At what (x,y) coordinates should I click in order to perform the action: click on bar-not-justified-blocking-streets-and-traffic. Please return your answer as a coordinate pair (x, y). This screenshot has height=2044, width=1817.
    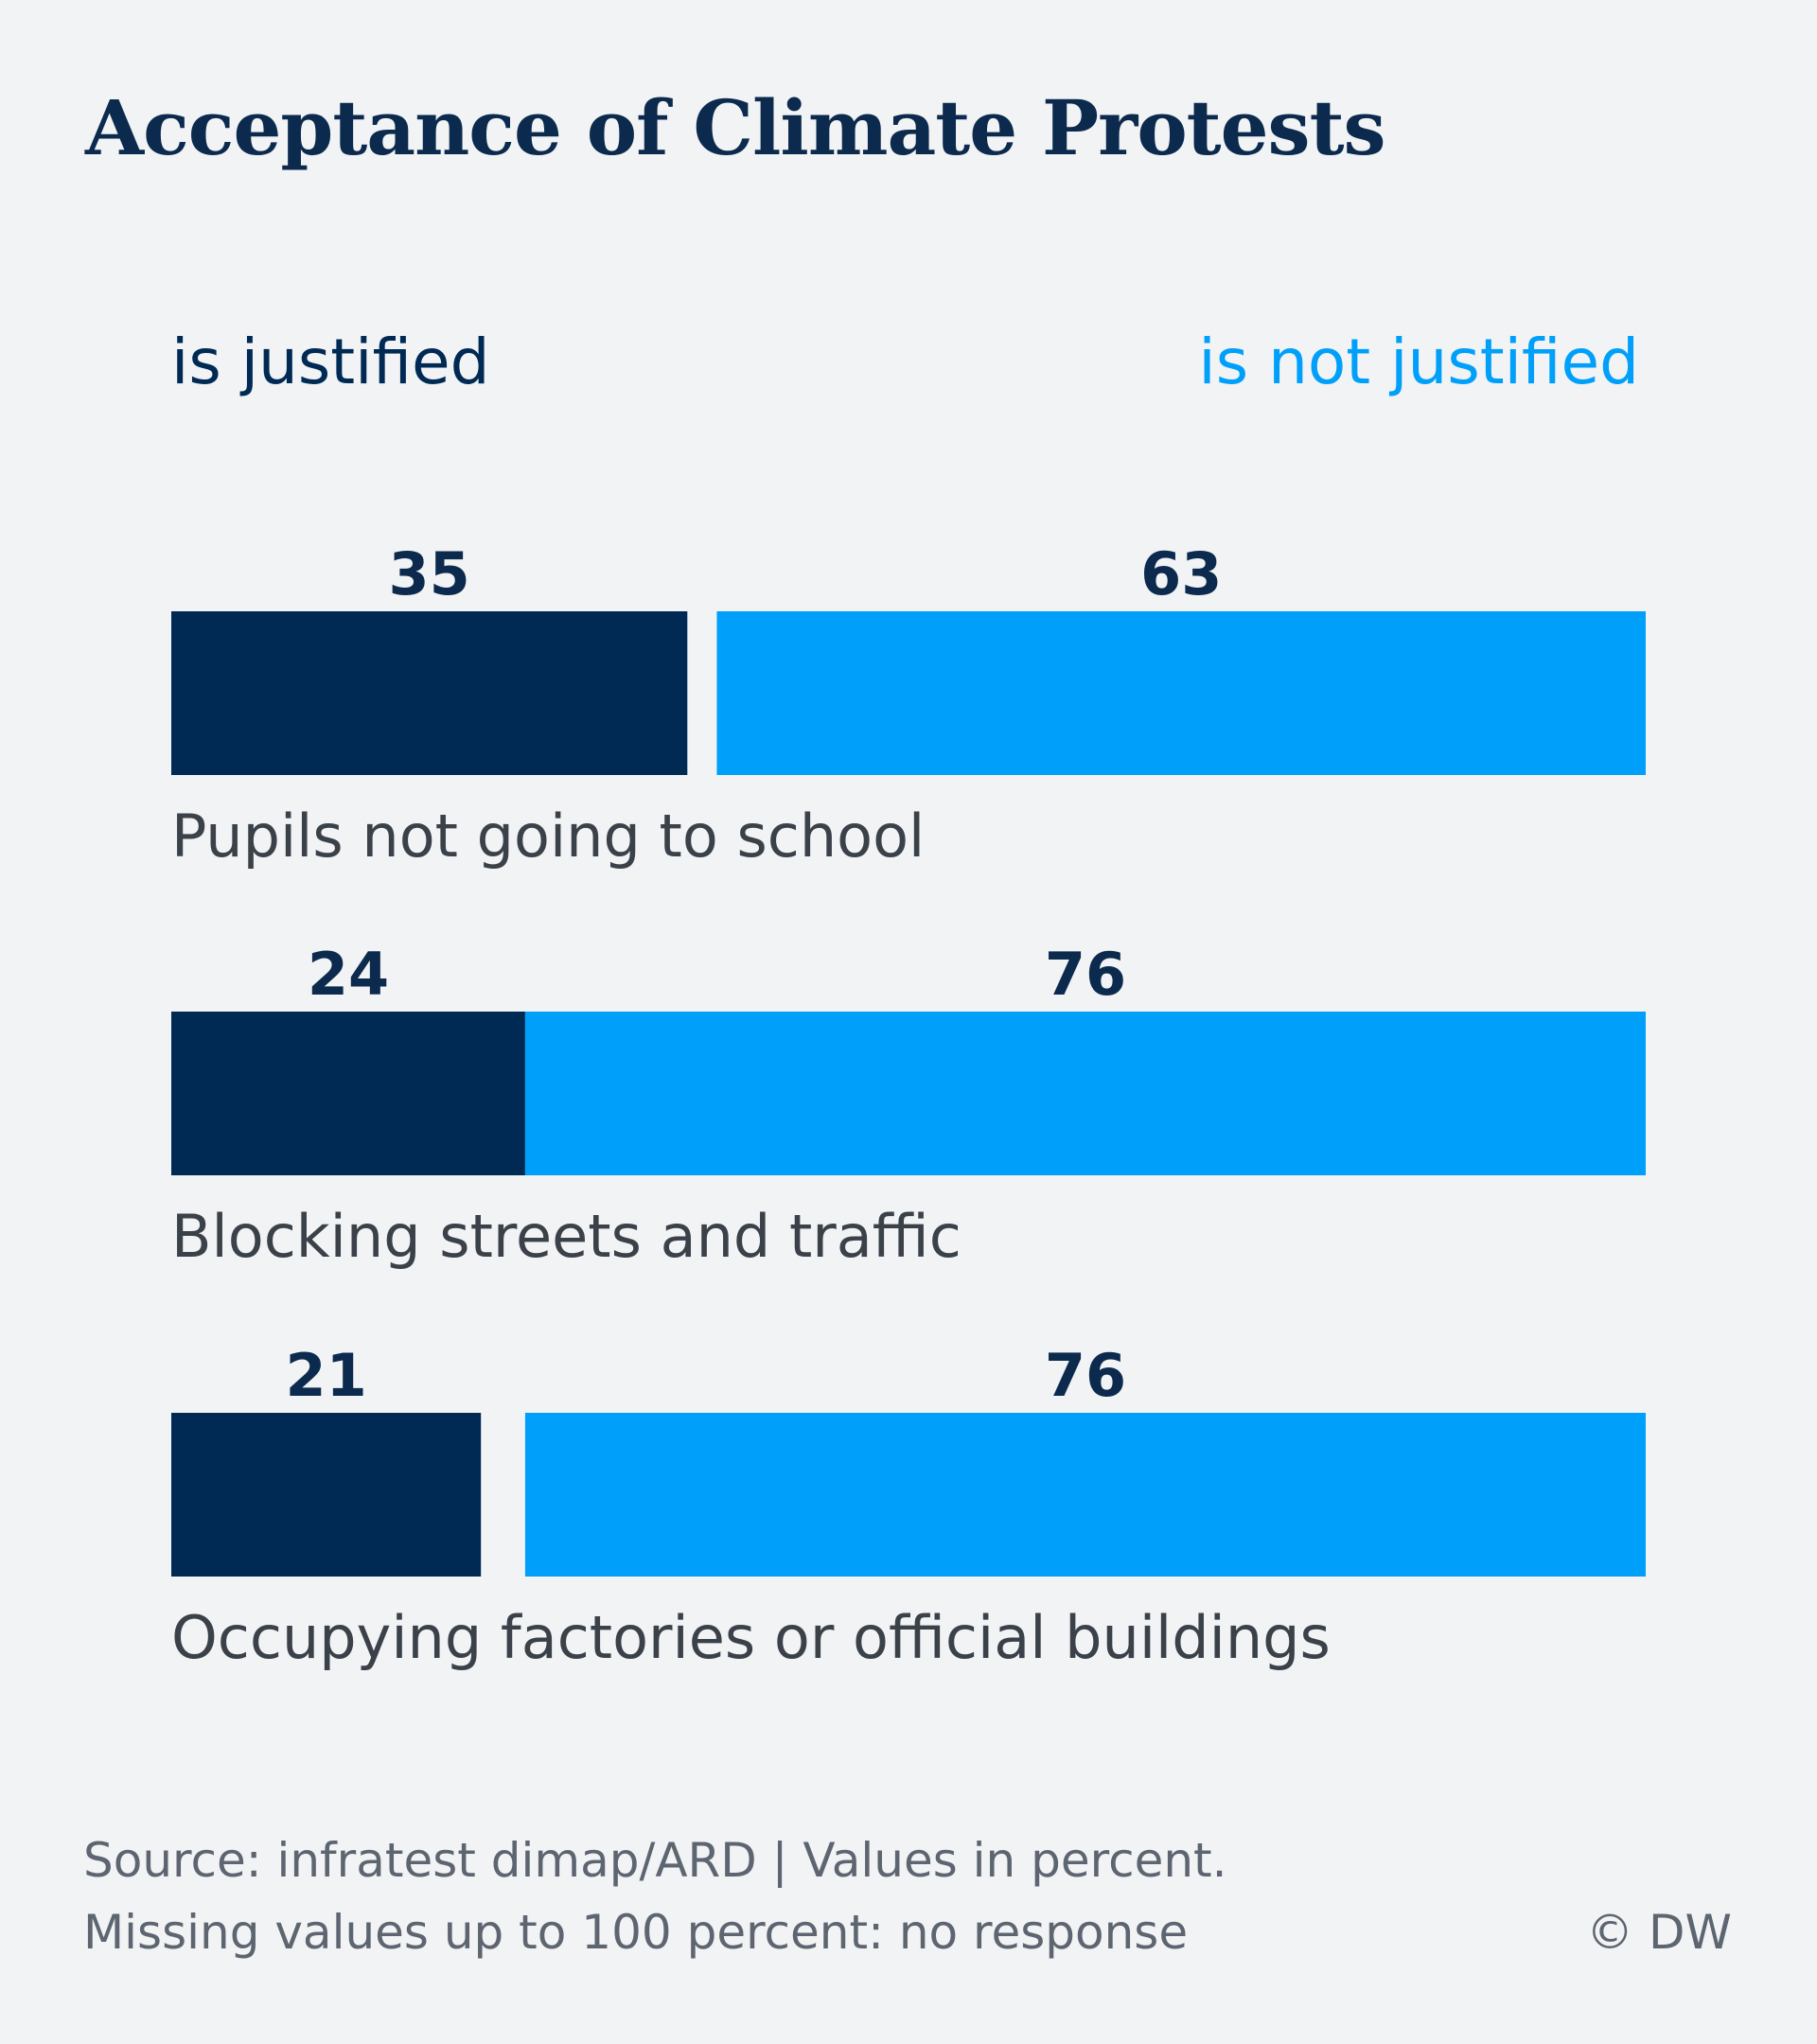
    Looking at the image, I should click on (1085, 1093).